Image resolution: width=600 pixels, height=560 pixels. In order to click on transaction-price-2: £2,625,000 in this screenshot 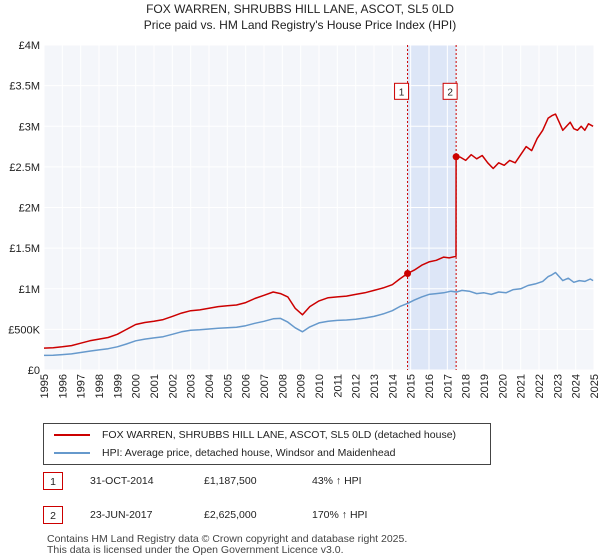, I will do `click(230, 515)`.